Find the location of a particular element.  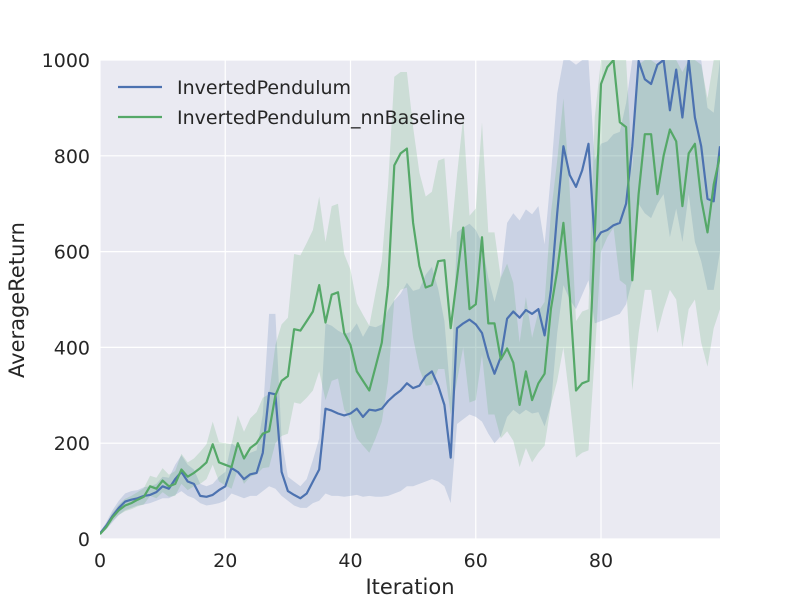

x-tick-label: 80 is located at coordinates (601, 561).